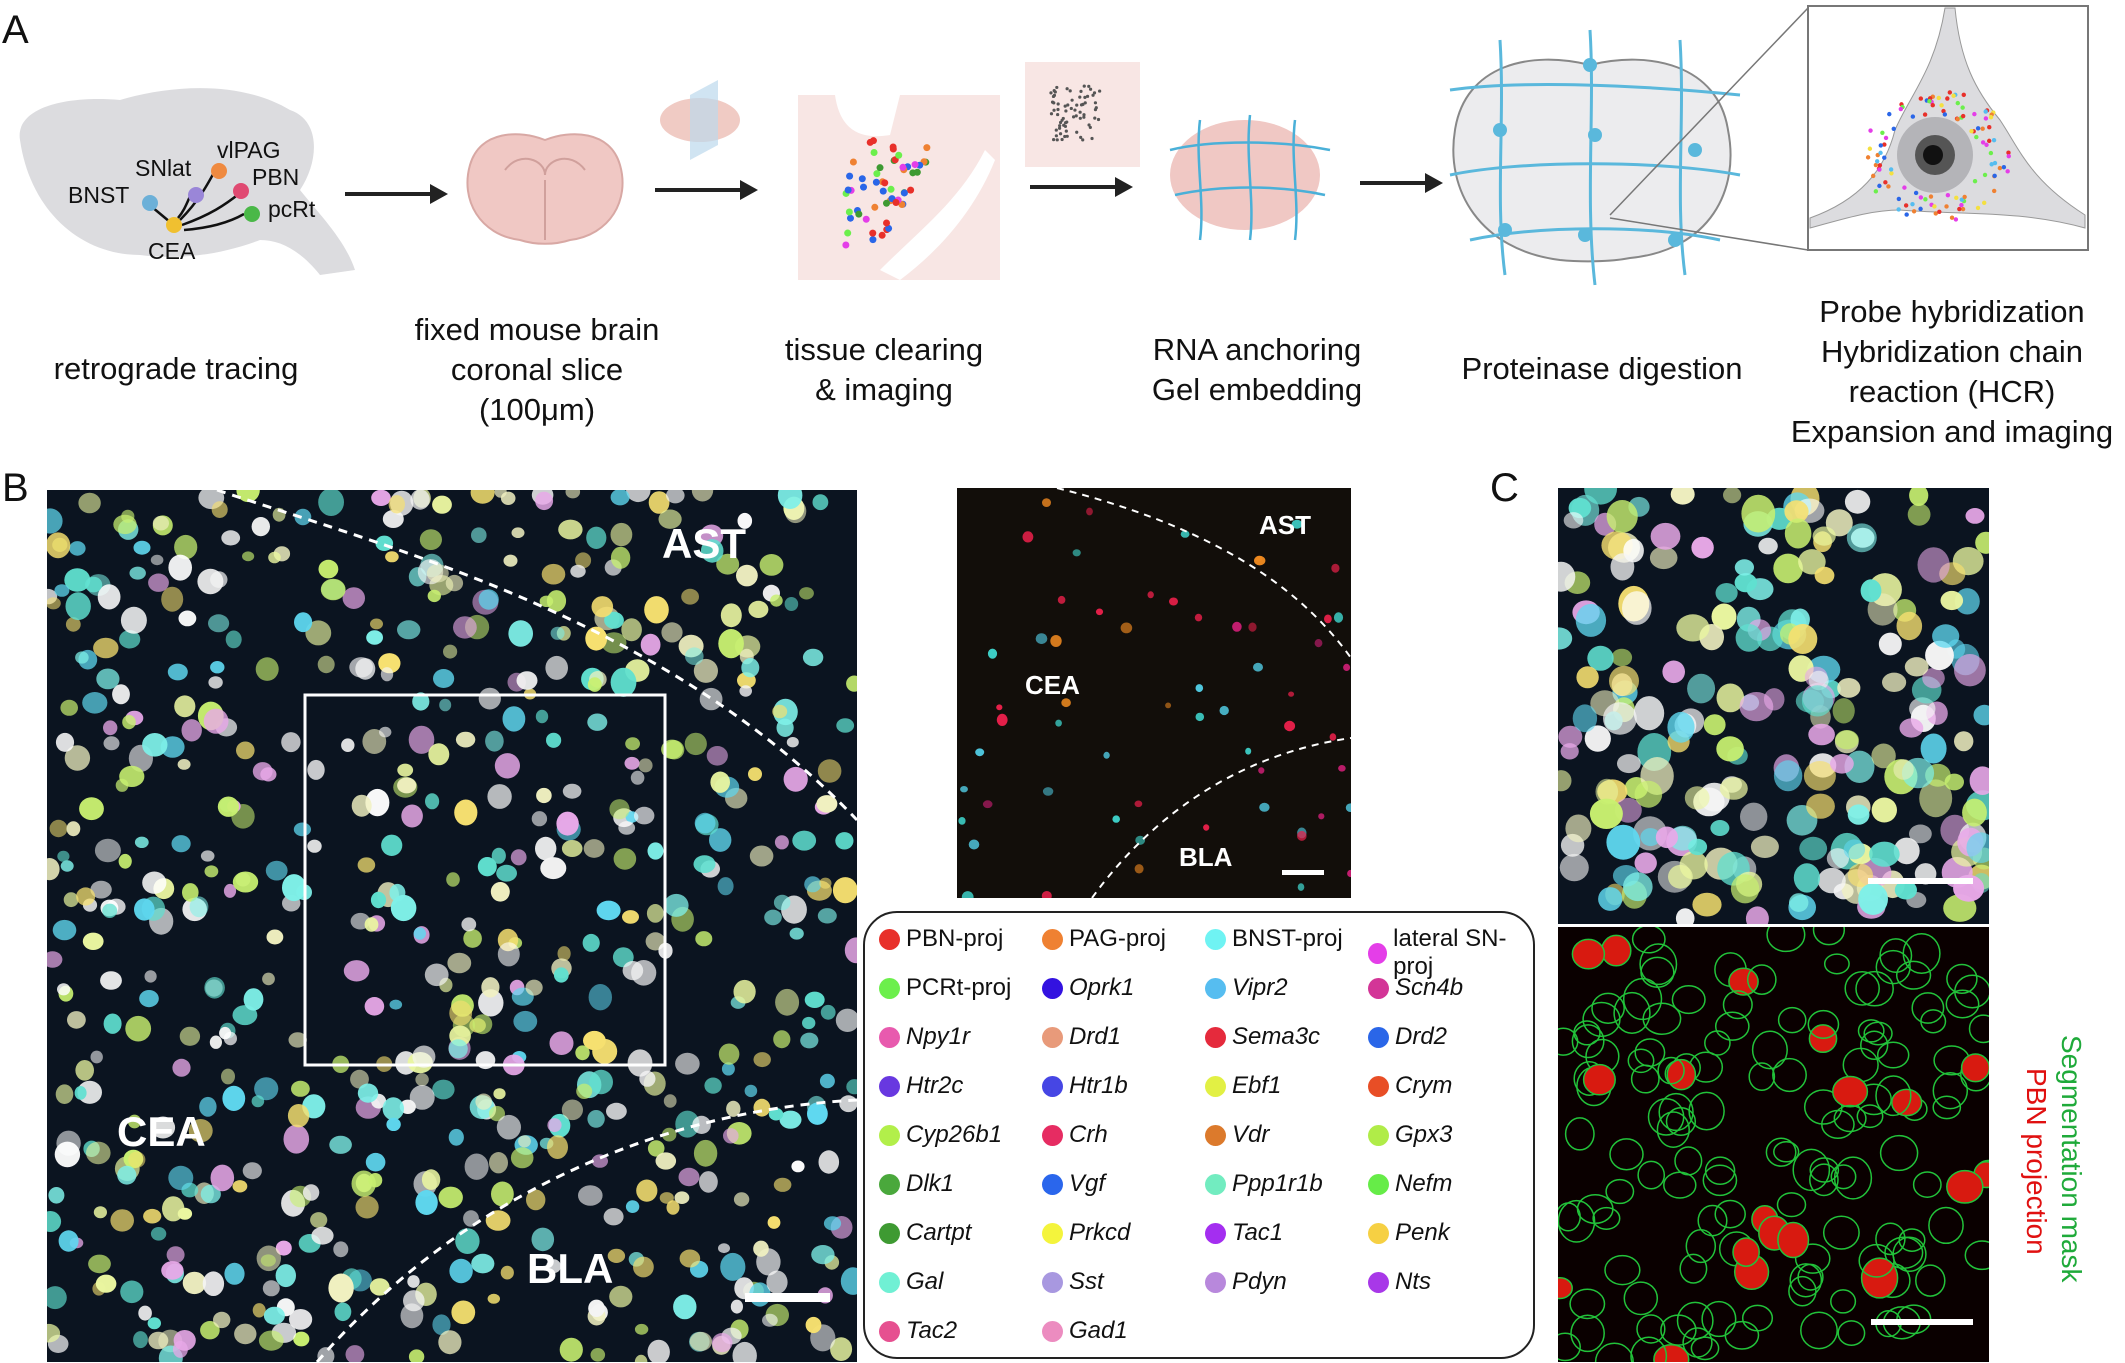 The height and width of the screenshot is (1363, 2125). What do you see at coordinates (174, 225) in the screenshot?
I see `cea-dot` at bounding box center [174, 225].